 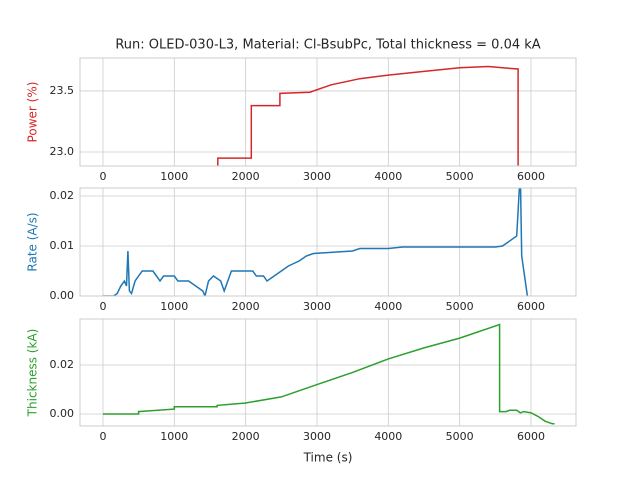 What do you see at coordinates (62, 151) in the screenshot?
I see `y-tick-label: 23.0` at bounding box center [62, 151].